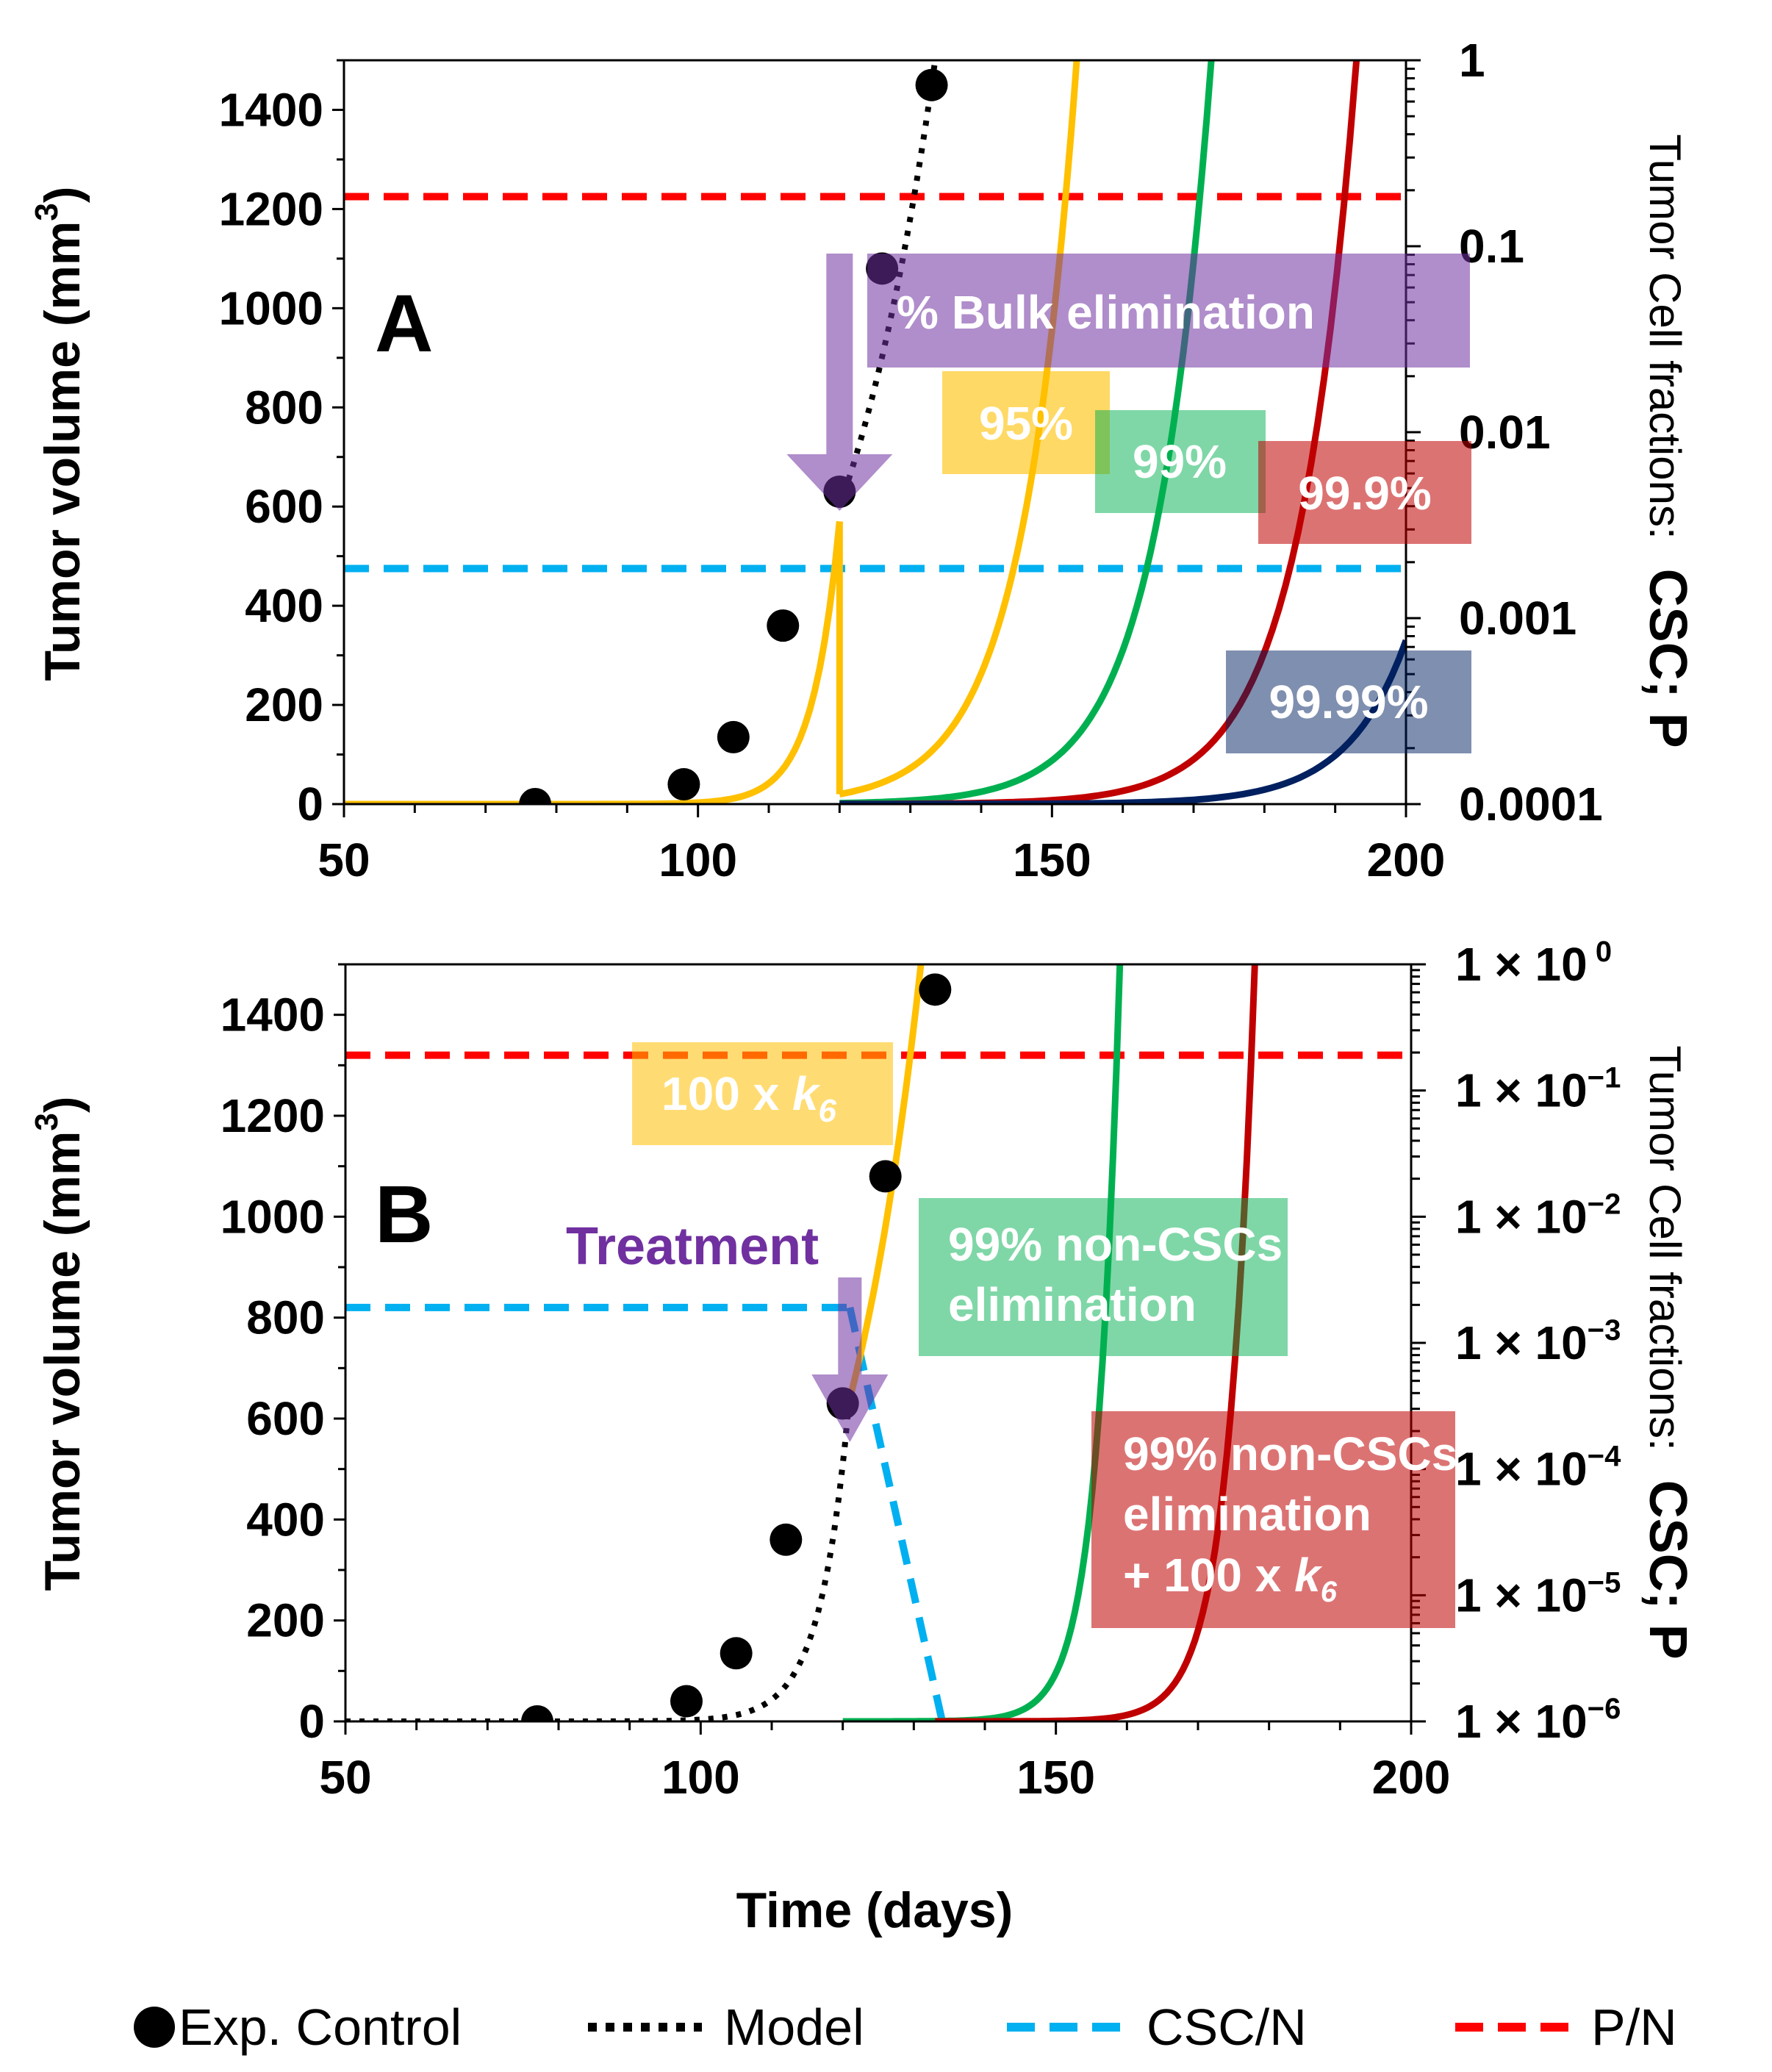 The height and width of the screenshot is (2072, 1772). What do you see at coordinates (320, 2027) in the screenshot?
I see `legend-exp-control-label: Exp. Control` at bounding box center [320, 2027].